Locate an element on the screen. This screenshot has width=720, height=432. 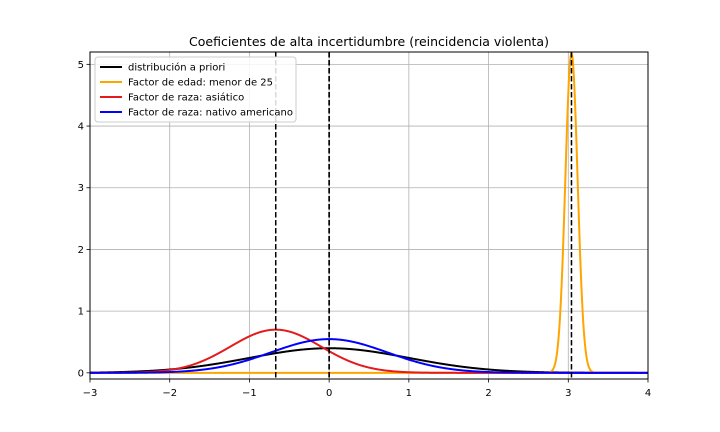
y-tick-label: 2 is located at coordinates (81, 250).